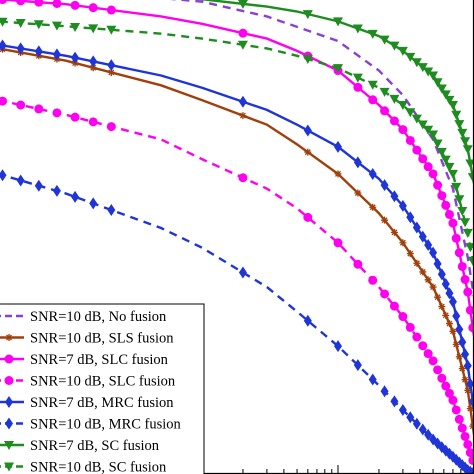 The image size is (474, 474). What do you see at coordinates (95, 446) in the screenshot?
I see `legend-label: SNR=7 dB, SC fusion` at bounding box center [95, 446].